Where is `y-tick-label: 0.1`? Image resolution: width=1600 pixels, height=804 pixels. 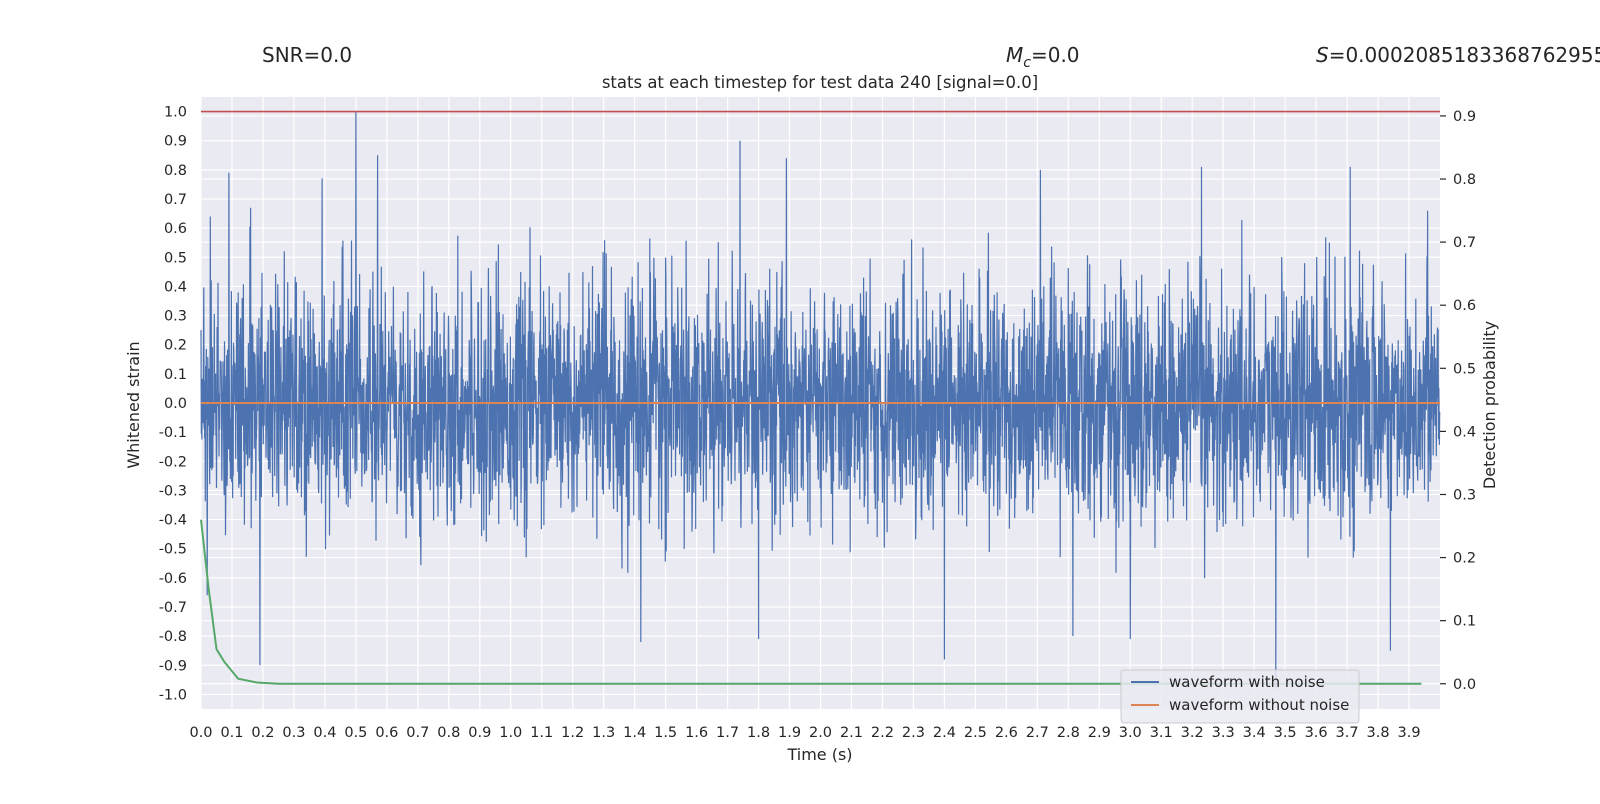
y-tick-label: 0.1 is located at coordinates (175, 375).